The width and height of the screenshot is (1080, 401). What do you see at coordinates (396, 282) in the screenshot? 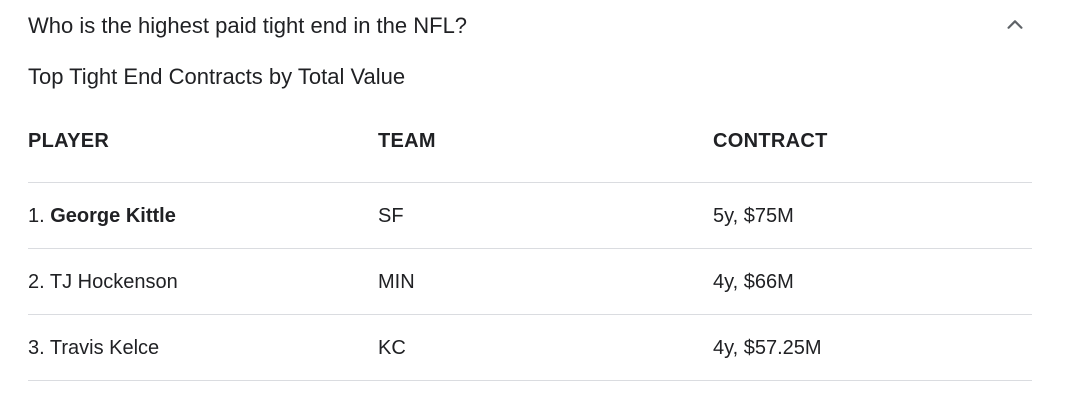
I see `team-cell: MIN` at bounding box center [396, 282].